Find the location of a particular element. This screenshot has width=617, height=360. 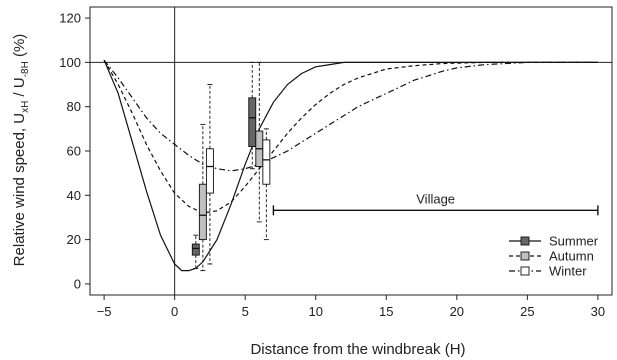

y-tick-label: 20 is located at coordinates (74, 239).